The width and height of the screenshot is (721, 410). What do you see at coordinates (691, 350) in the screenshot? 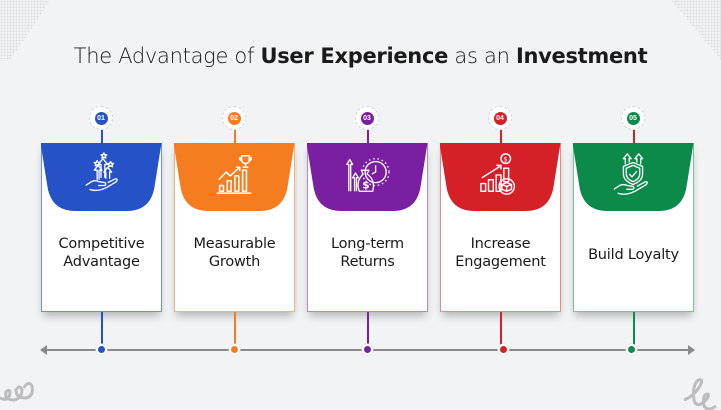
I see `arrow-right-icon` at bounding box center [691, 350].